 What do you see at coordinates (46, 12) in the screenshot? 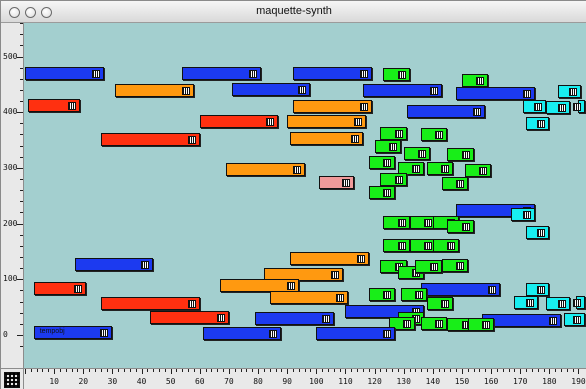
I see `zoom-button` at bounding box center [46, 12].